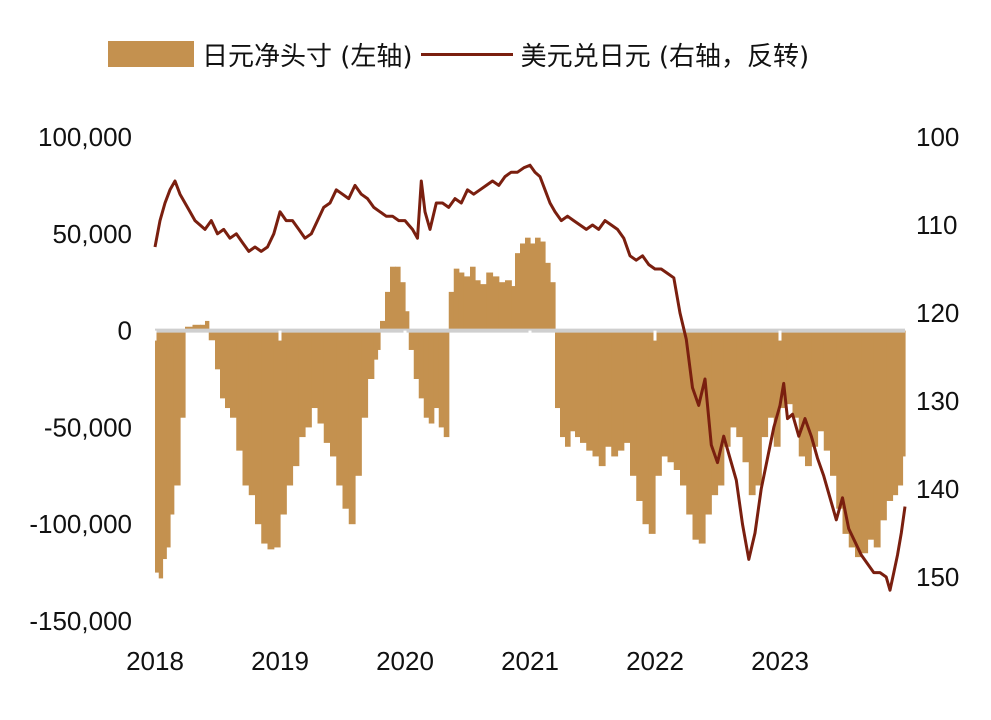 The image size is (991, 720). Describe the element at coordinates (530, 661) in the screenshot. I see `x-tick-label: 2021` at that location.